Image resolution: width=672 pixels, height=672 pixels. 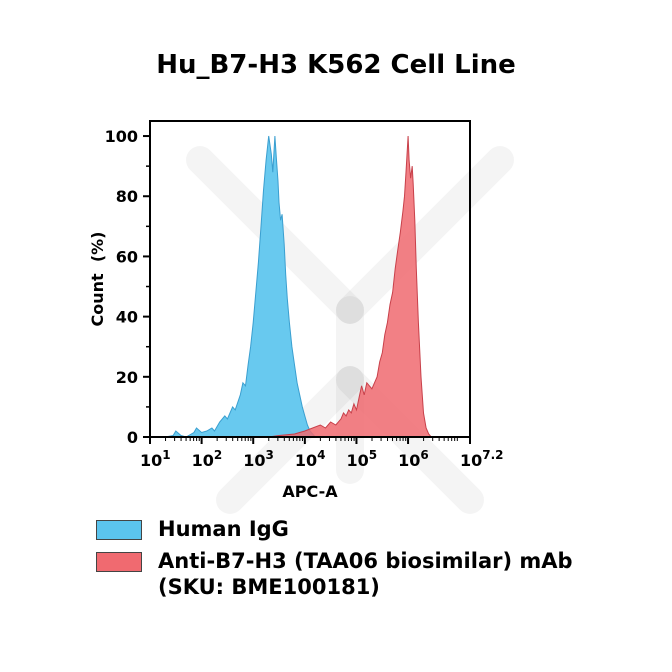 What do you see at coordinates (119, 530) in the screenshot?
I see `legend-swatch-igg` at bounding box center [119, 530].